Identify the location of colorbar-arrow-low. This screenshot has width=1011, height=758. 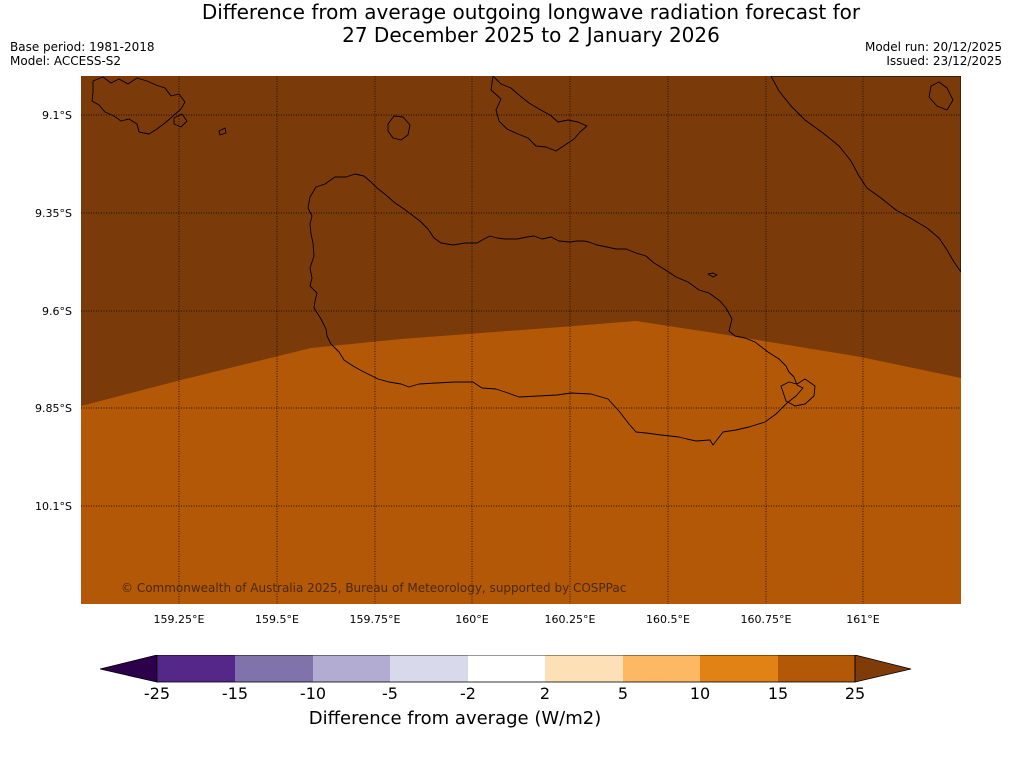
(128, 668).